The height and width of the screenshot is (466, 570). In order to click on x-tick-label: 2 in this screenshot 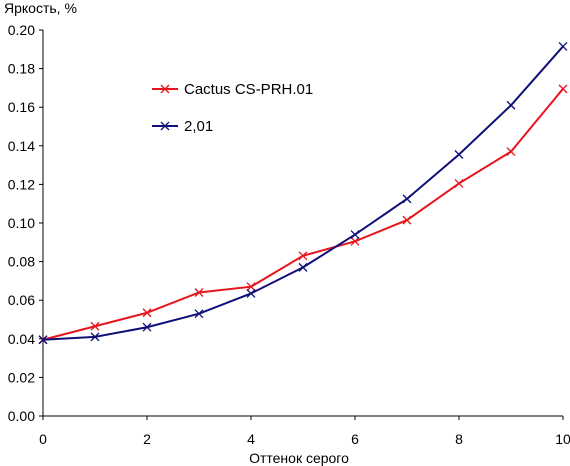, I will do `click(147, 439)`.